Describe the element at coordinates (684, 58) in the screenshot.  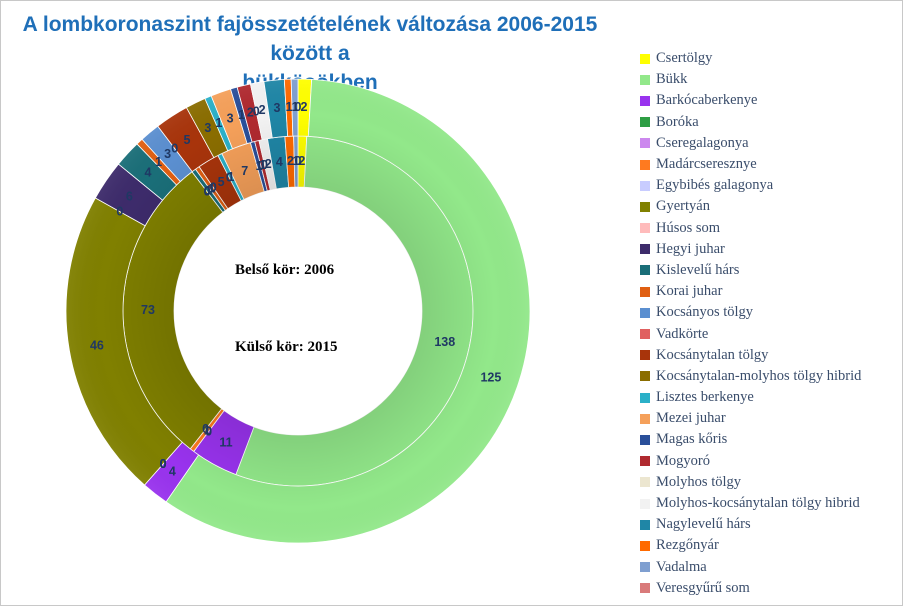
I see `legend-label: Csertölgy` at that location.